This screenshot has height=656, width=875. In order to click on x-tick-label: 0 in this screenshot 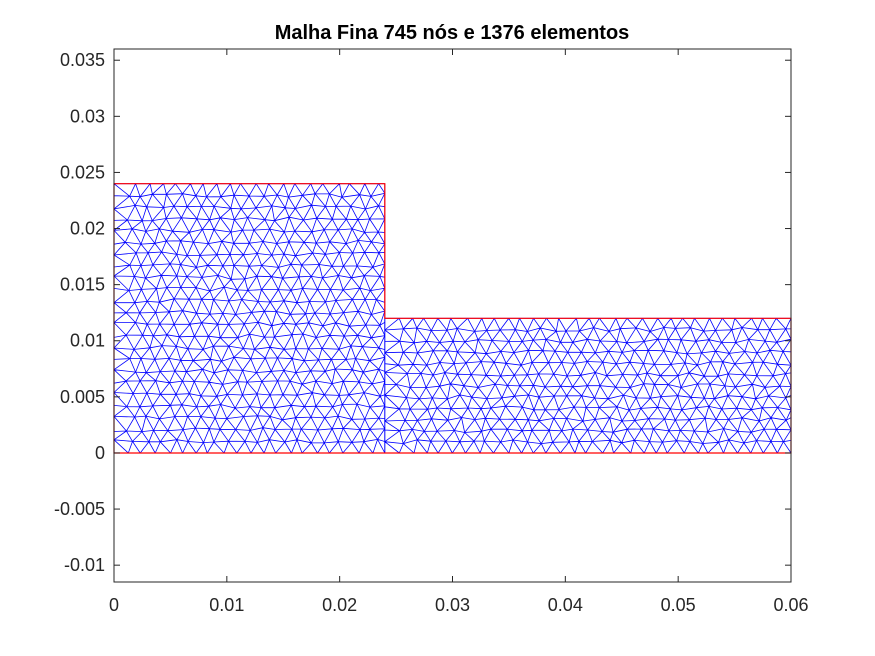, I will do `click(114, 605)`.